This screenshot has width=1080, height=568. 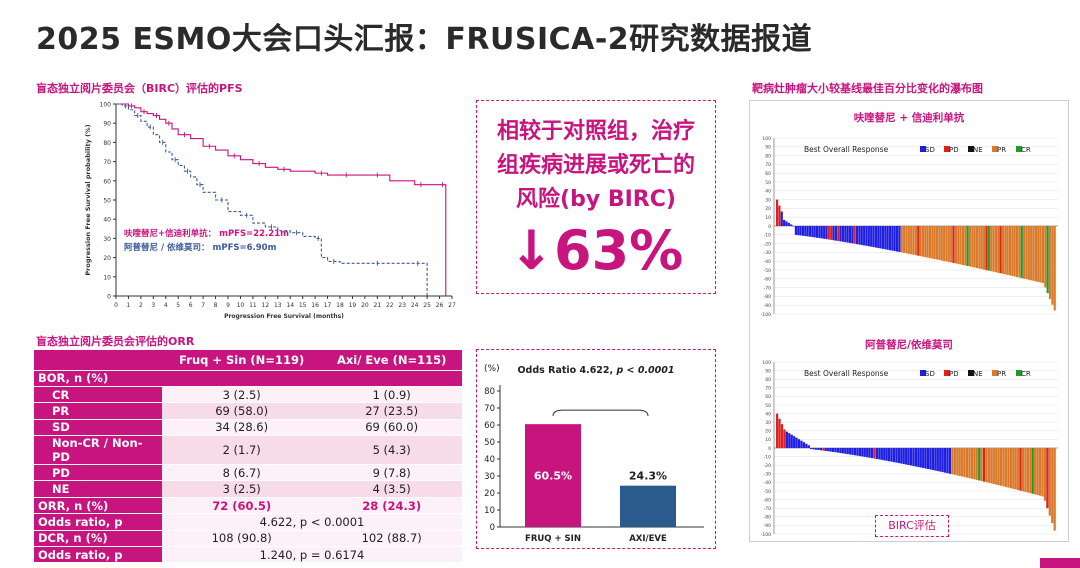 What do you see at coordinates (248, 539) in the screenshot?
I see `orr-table-row: DCR, n (%) 108 (90.8) 102 (88.7)` at bounding box center [248, 539].